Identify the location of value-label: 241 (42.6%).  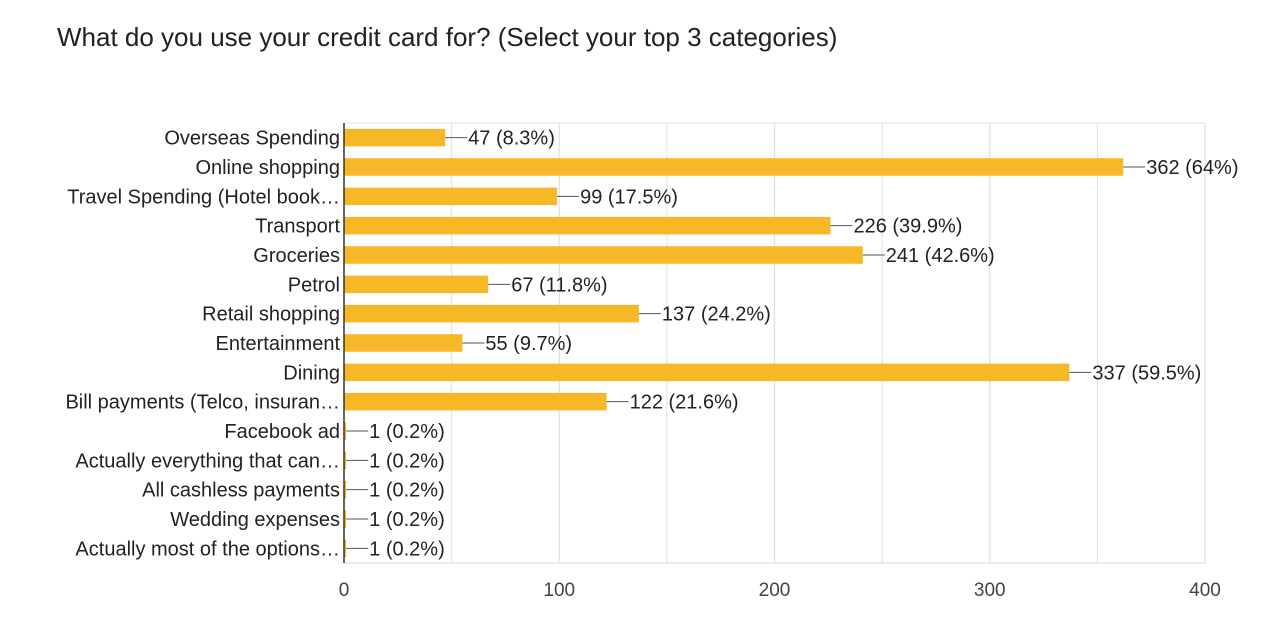
(940, 256).